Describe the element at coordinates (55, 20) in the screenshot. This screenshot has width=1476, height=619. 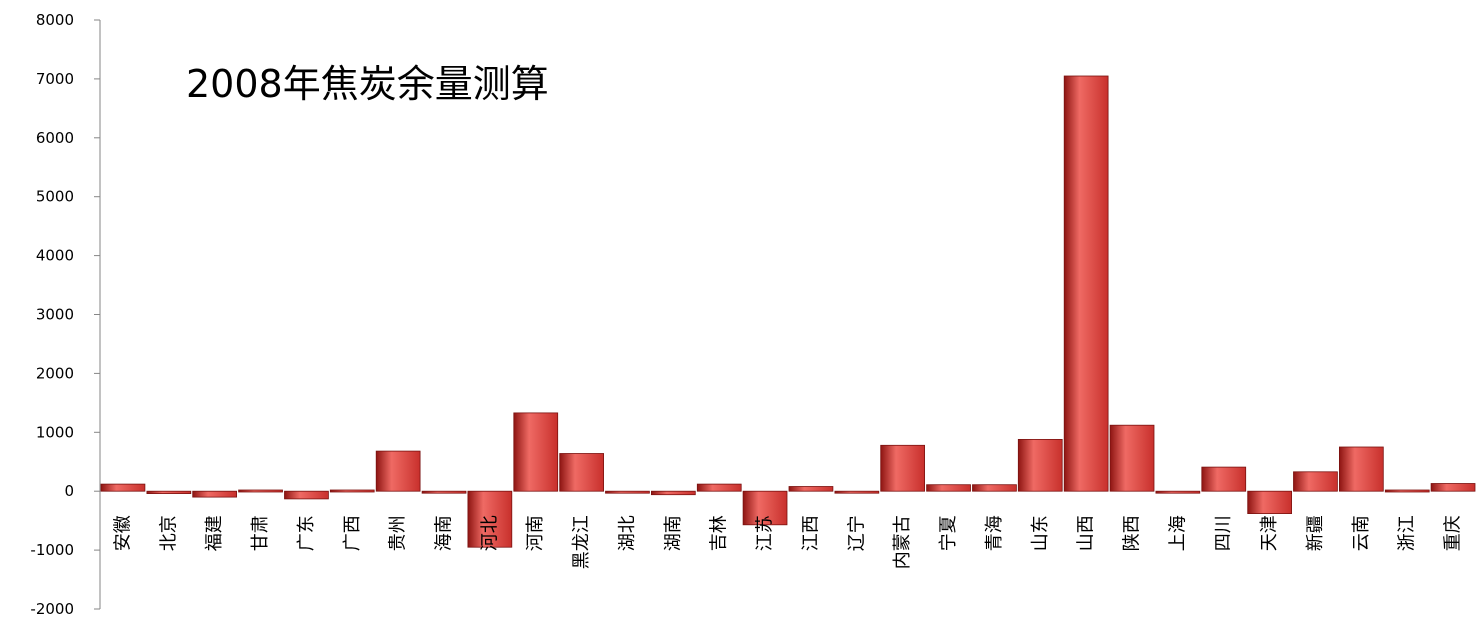
I see `y-tick-label: 8000` at that location.